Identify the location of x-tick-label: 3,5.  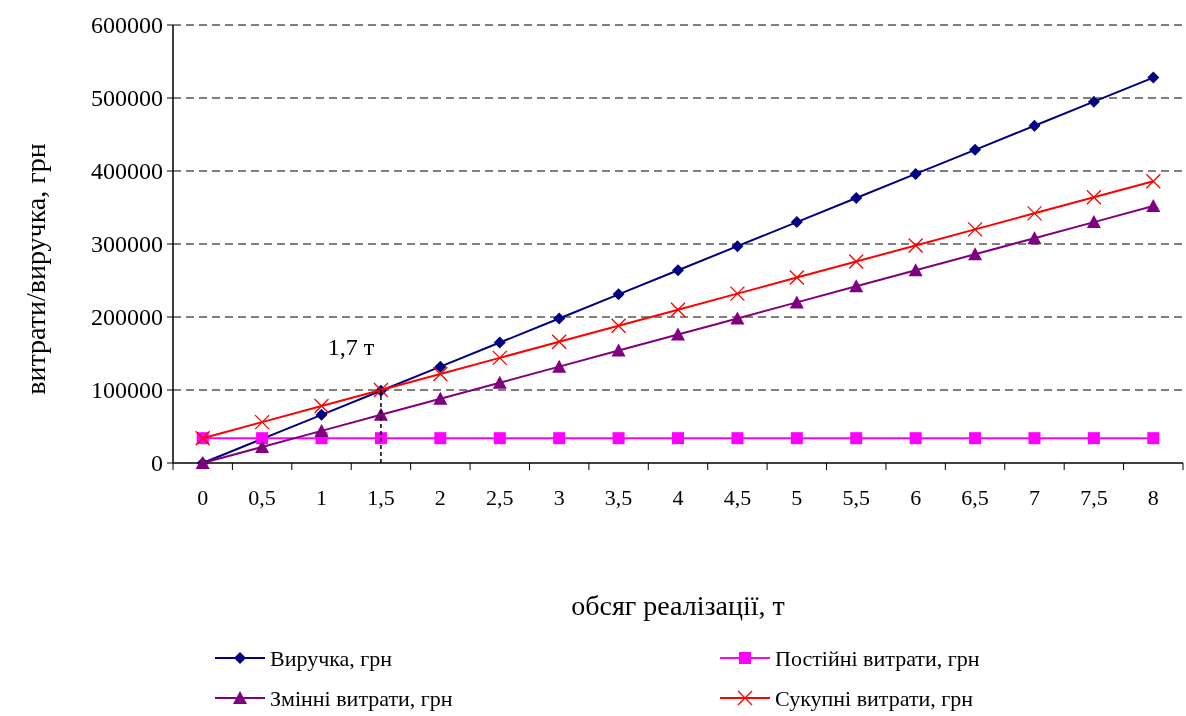
(618, 497).